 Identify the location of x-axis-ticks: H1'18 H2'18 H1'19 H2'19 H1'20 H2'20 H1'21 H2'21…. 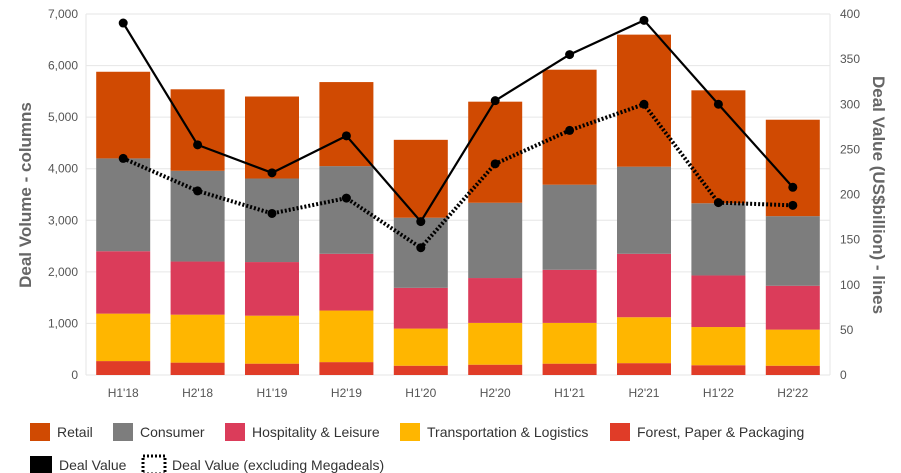
(458, 393).